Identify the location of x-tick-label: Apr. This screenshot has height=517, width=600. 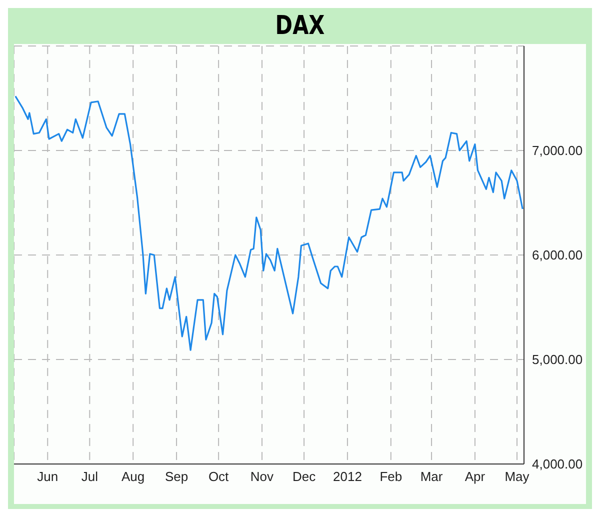
(475, 476).